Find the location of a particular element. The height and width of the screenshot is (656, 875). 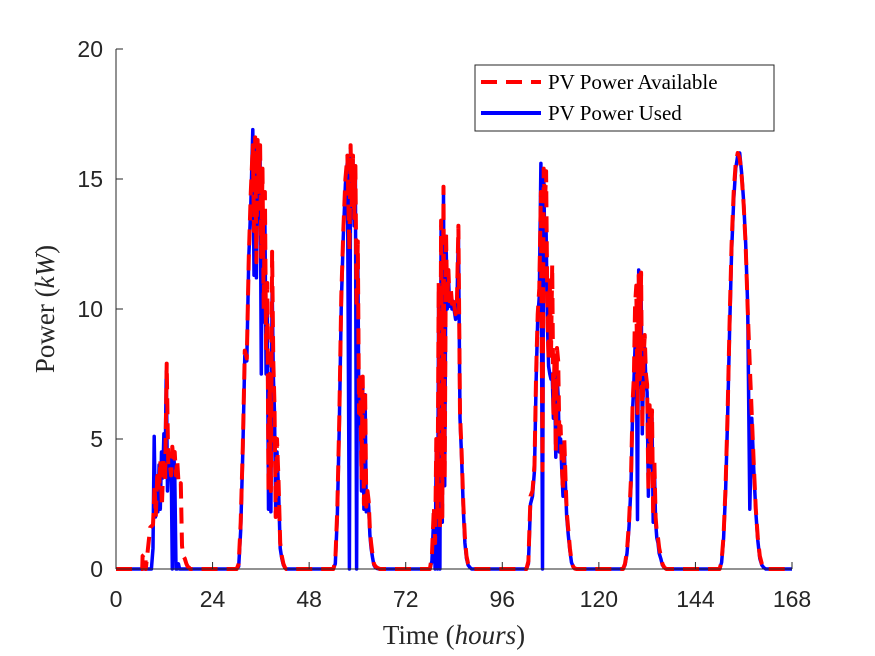

x-tick-label: 48 is located at coordinates (309, 599).